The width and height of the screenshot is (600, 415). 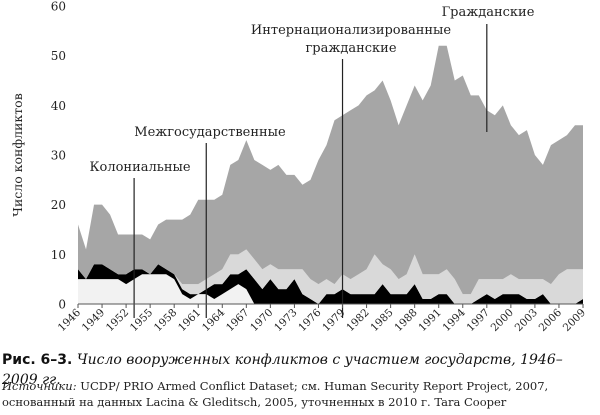 What do you see at coordinates (488, 12) in the screenshot?
I see `annotation-label: Гражданские` at bounding box center [488, 12].